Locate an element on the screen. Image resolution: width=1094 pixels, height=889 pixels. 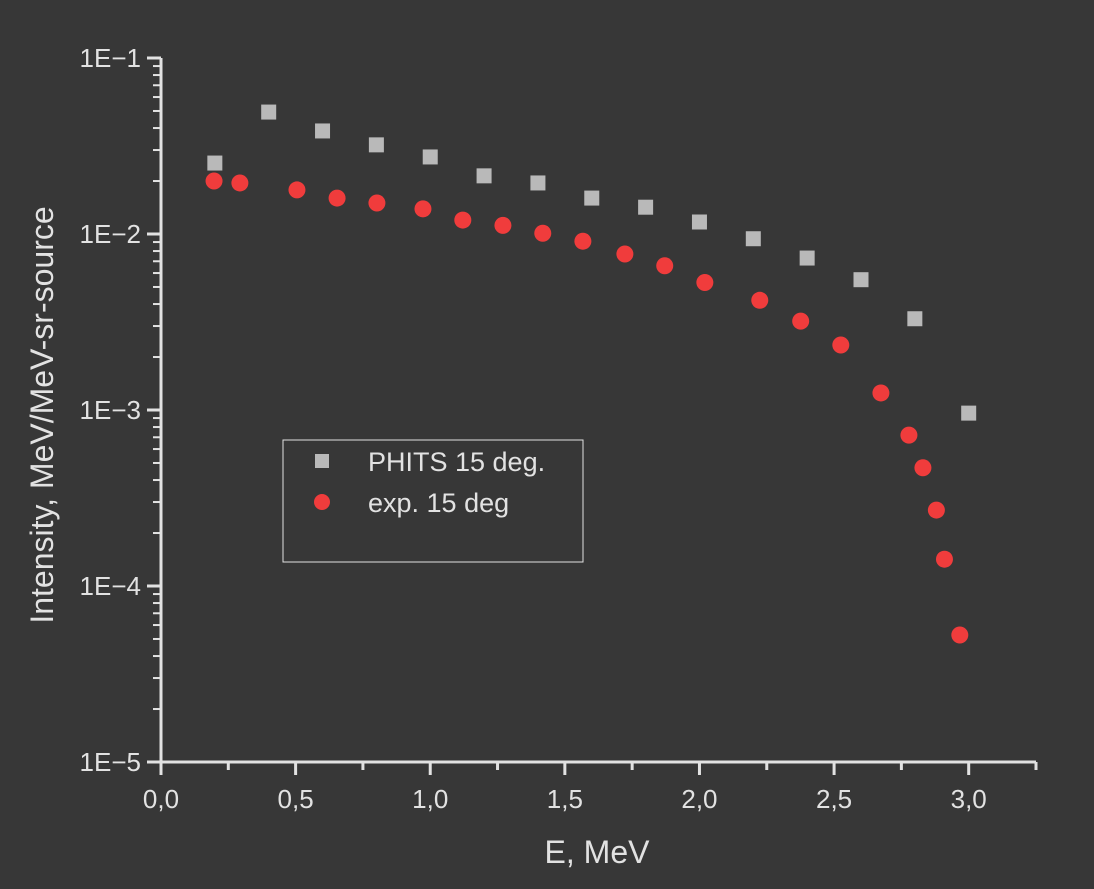
legend-box is located at coordinates (433, 501).